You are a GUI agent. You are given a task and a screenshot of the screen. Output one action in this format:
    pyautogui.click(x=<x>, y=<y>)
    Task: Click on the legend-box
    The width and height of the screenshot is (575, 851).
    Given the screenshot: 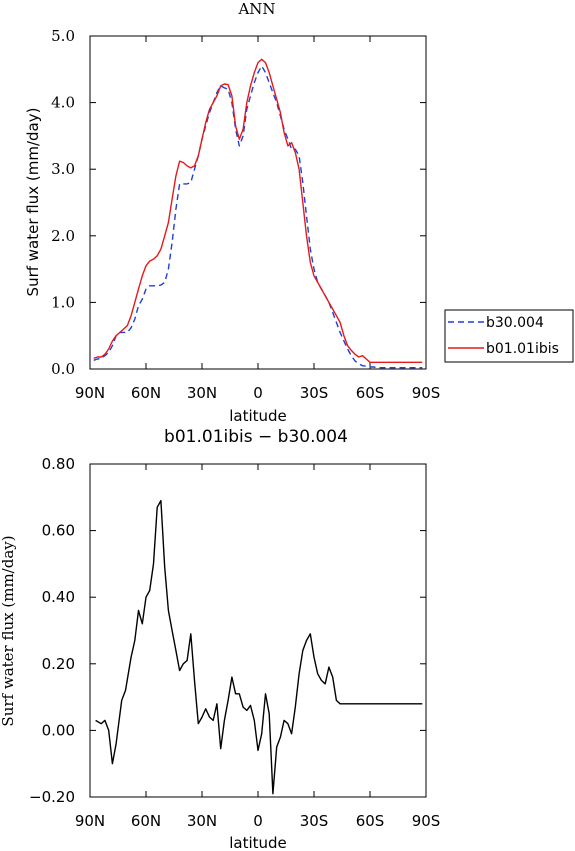 What is the action you would take?
    pyautogui.click(x=509, y=336)
    